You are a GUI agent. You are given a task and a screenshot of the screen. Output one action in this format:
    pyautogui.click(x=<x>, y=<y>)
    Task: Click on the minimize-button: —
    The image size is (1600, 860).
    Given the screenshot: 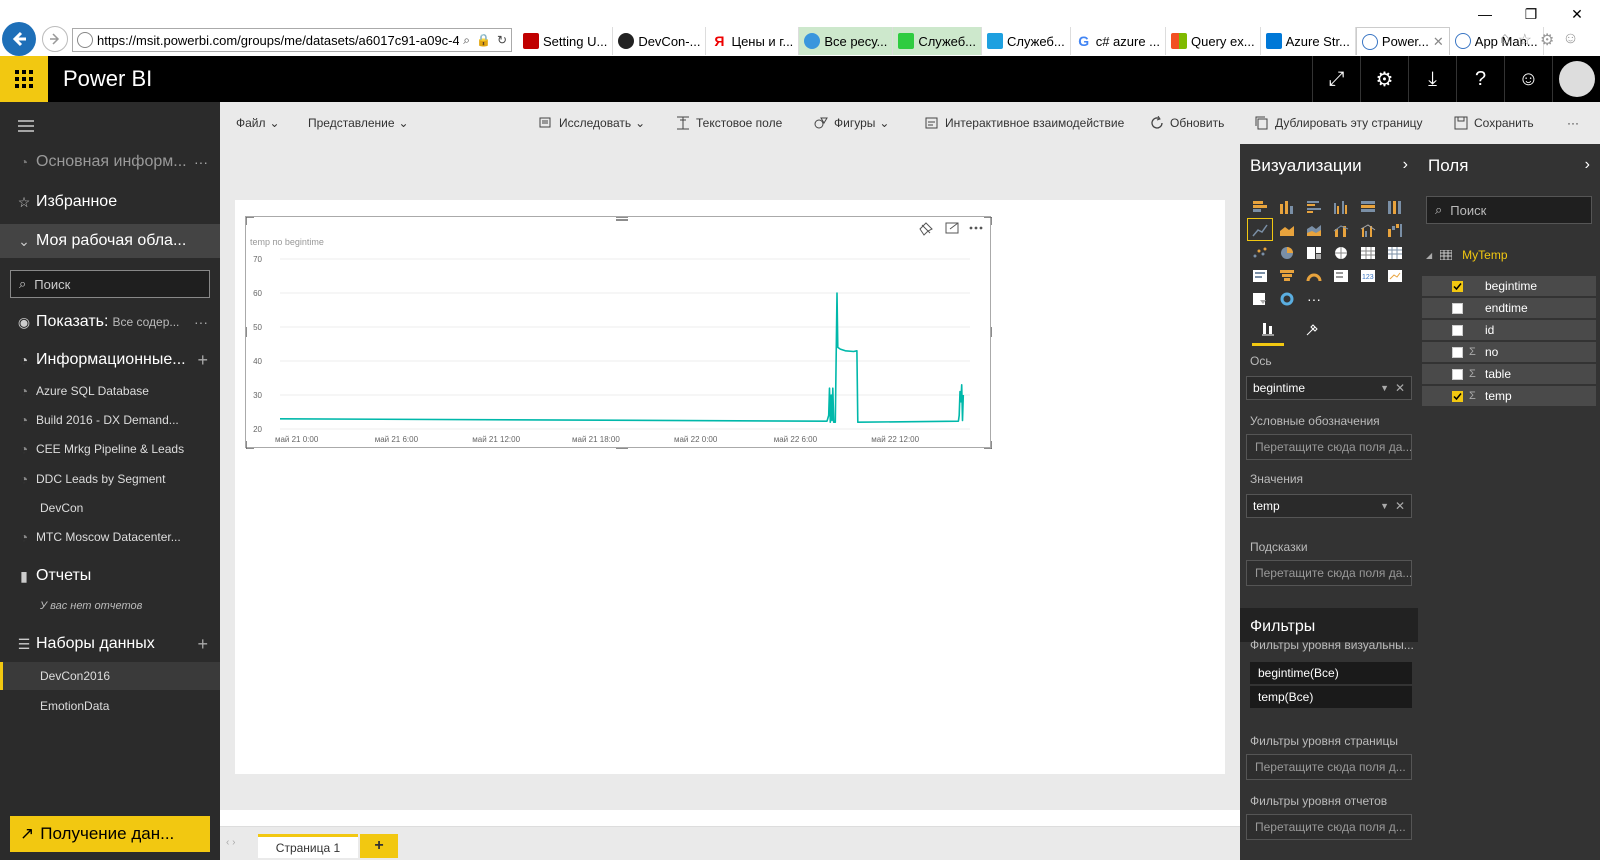 What is the action you would take?
    pyautogui.click(x=1485, y=14)
    